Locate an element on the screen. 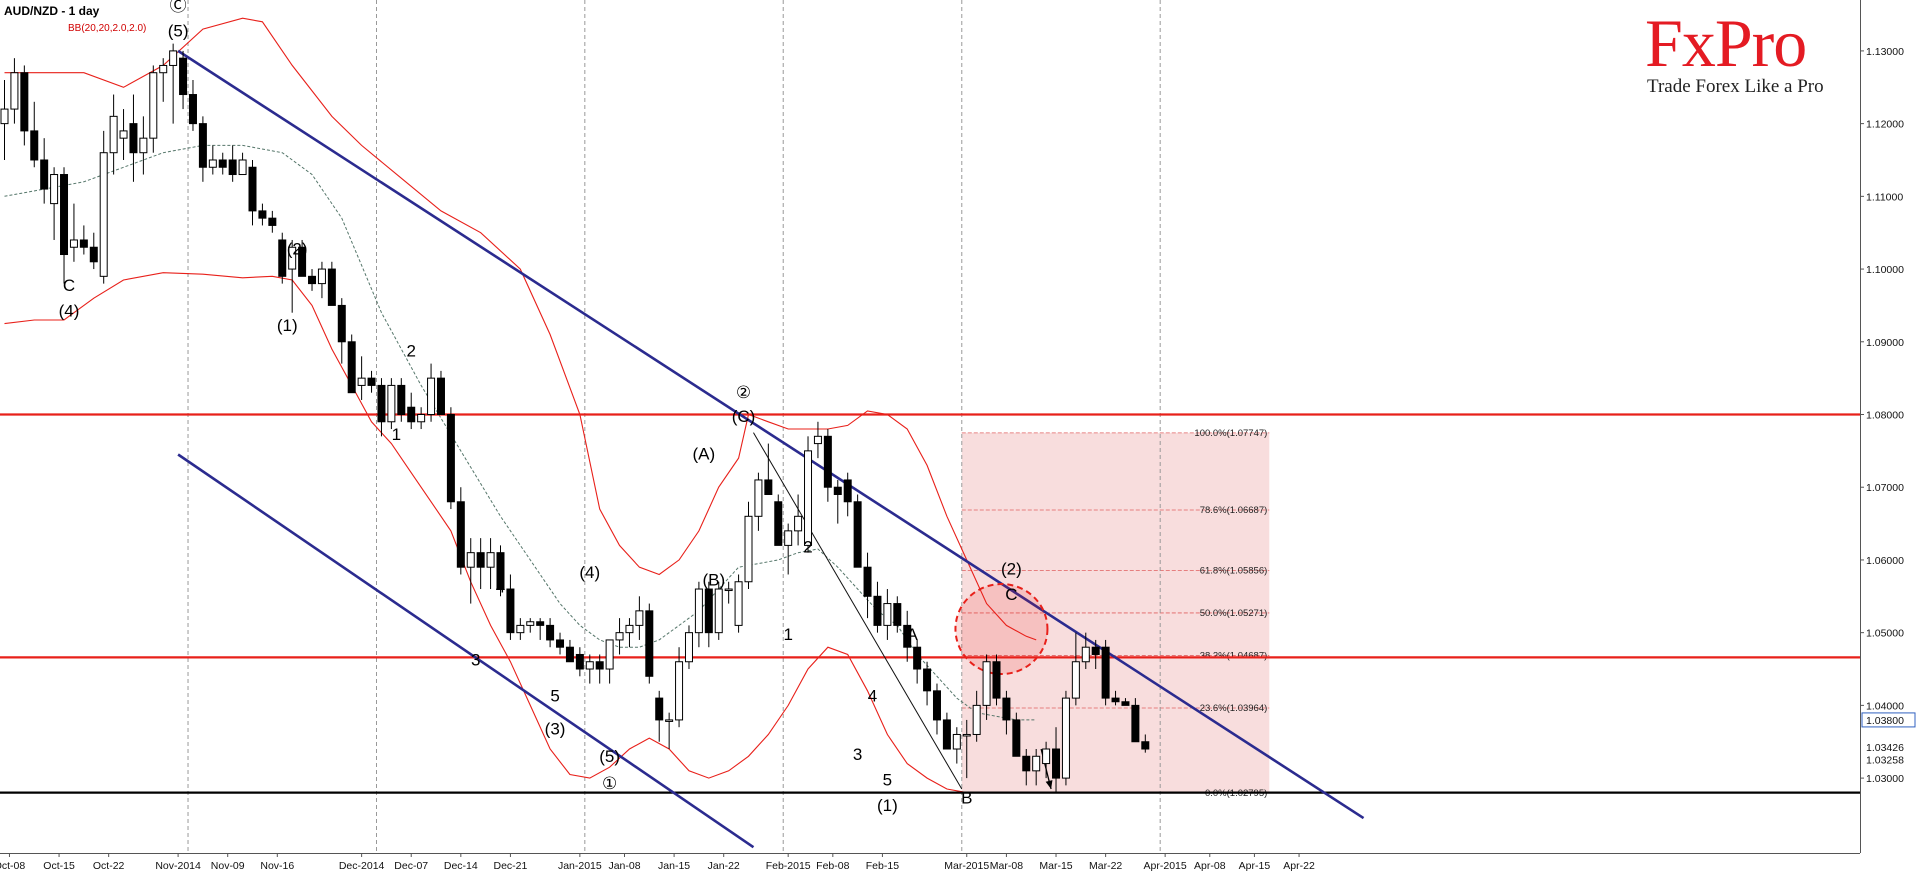  y-tick-label: 1.11000 is located at coordinates (1884, 197).